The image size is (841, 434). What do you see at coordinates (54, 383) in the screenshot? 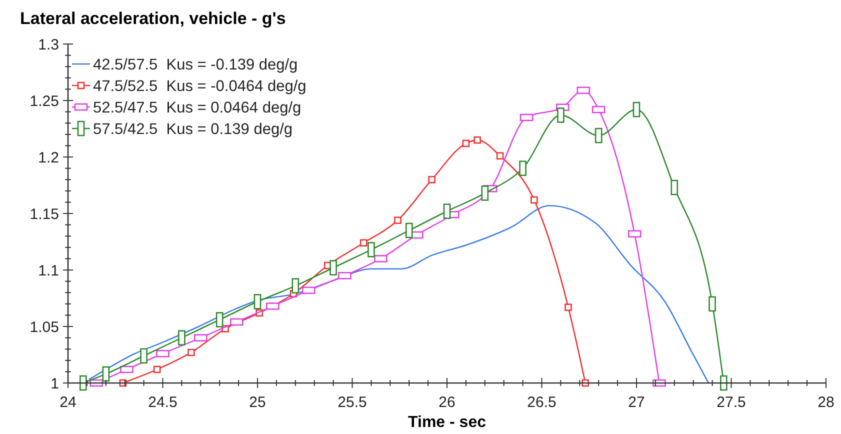
I see `y-tick-label: 1` at bounding box center [54, 383].